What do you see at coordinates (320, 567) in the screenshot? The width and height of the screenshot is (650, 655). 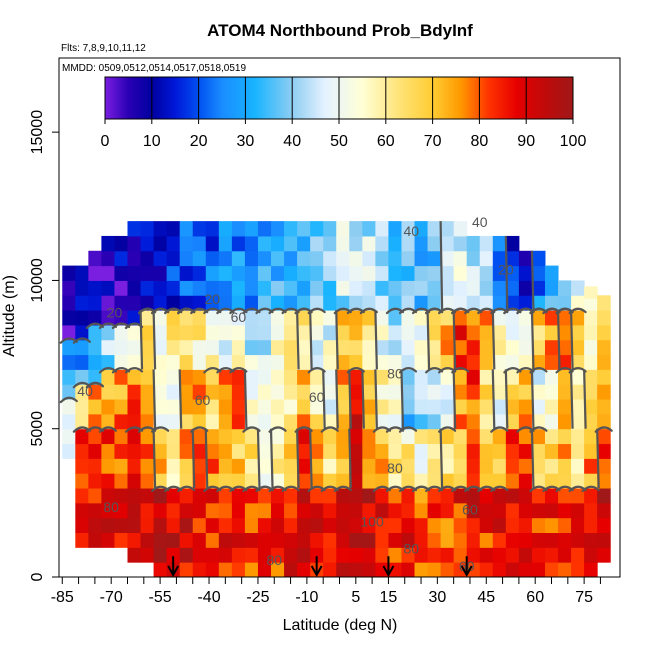 I see `flight-arrows` at bounding box center [320, 567].